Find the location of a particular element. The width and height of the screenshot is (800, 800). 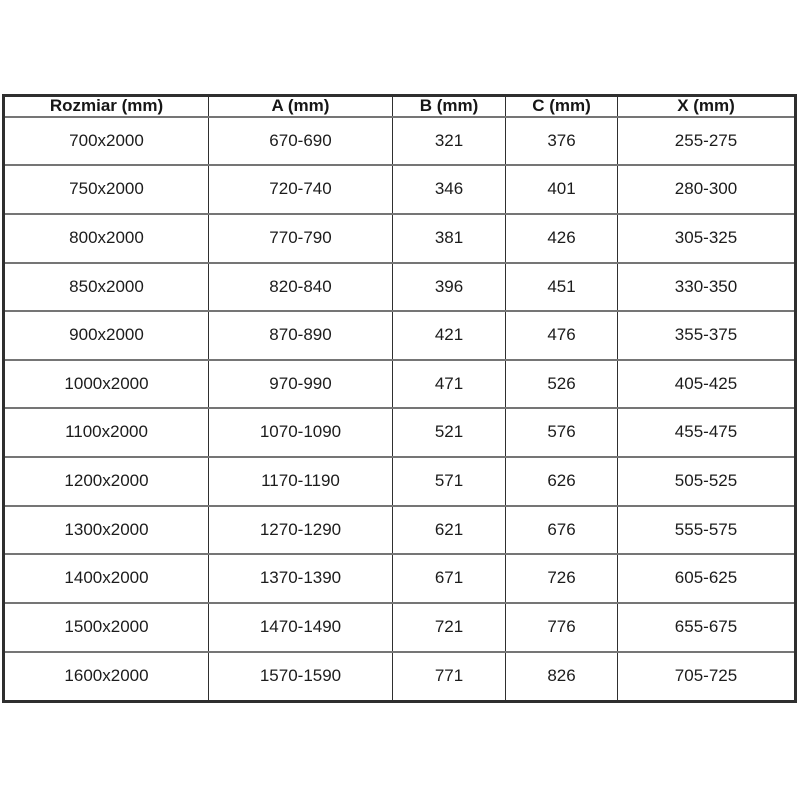

table-row: 850x2000 820-840 396 451 330-350 is located at coordinates (399, 287).